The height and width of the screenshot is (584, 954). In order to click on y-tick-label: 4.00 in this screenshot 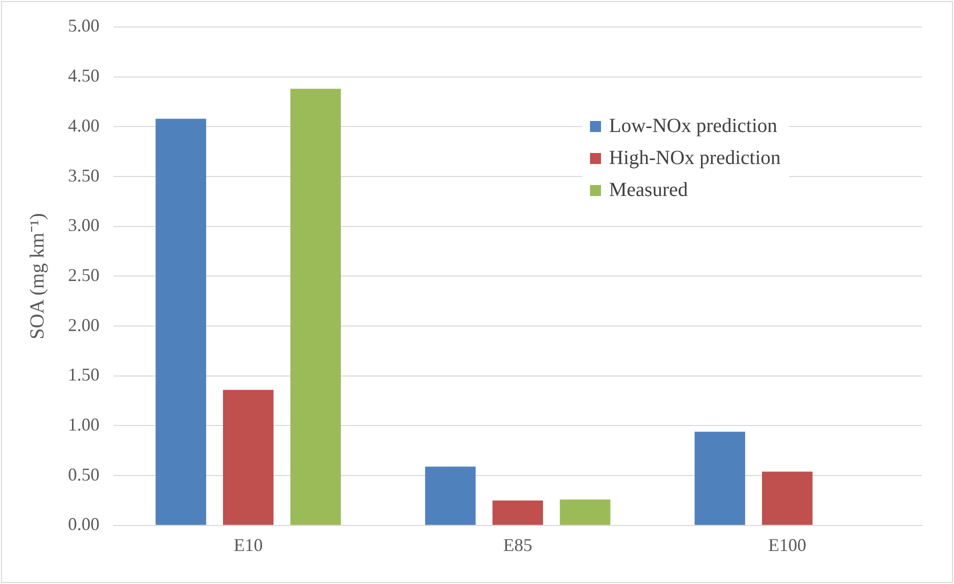, I will do `click(84, 125)`.